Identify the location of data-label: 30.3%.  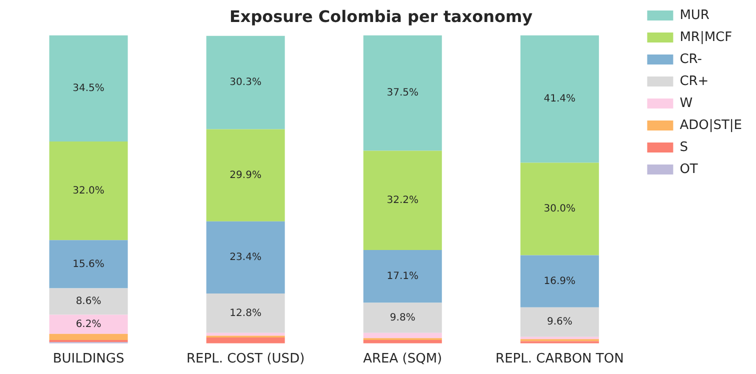
(246, 82).